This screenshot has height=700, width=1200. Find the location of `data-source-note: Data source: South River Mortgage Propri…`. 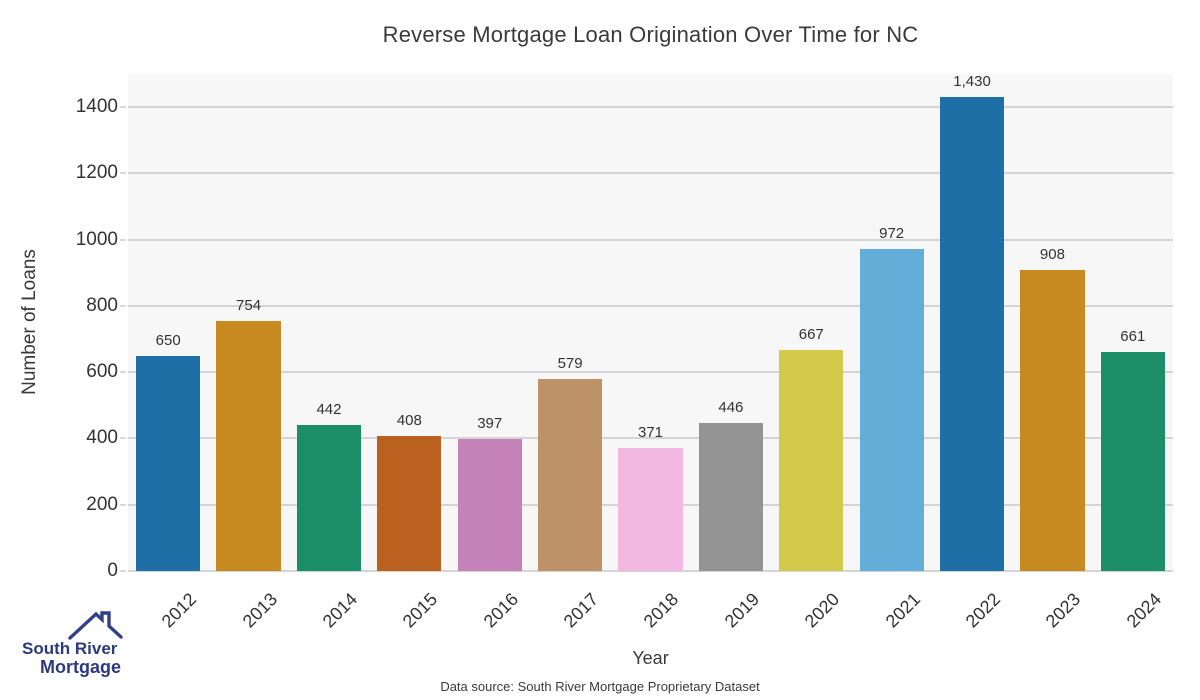

data-source-note: Data source: South River Mortgage Propri… is located at coordinates (600, 686).